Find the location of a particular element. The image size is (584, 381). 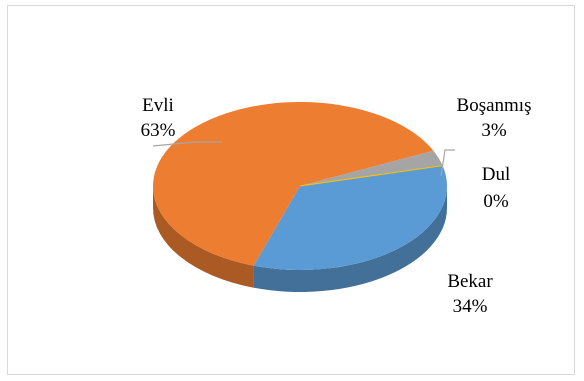

slice-side-evli is located at coordinates (203, 237).